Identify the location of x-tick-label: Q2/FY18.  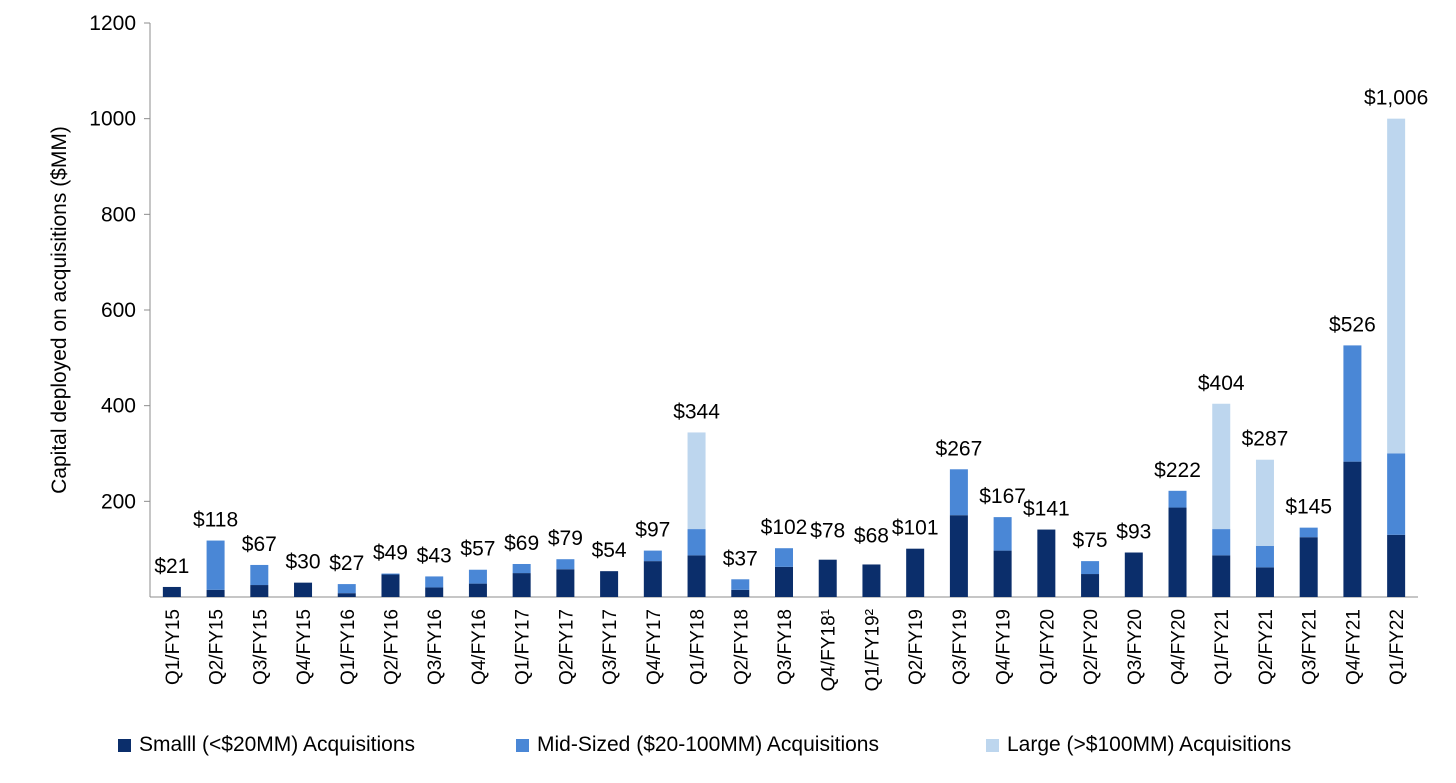
(741, 647).